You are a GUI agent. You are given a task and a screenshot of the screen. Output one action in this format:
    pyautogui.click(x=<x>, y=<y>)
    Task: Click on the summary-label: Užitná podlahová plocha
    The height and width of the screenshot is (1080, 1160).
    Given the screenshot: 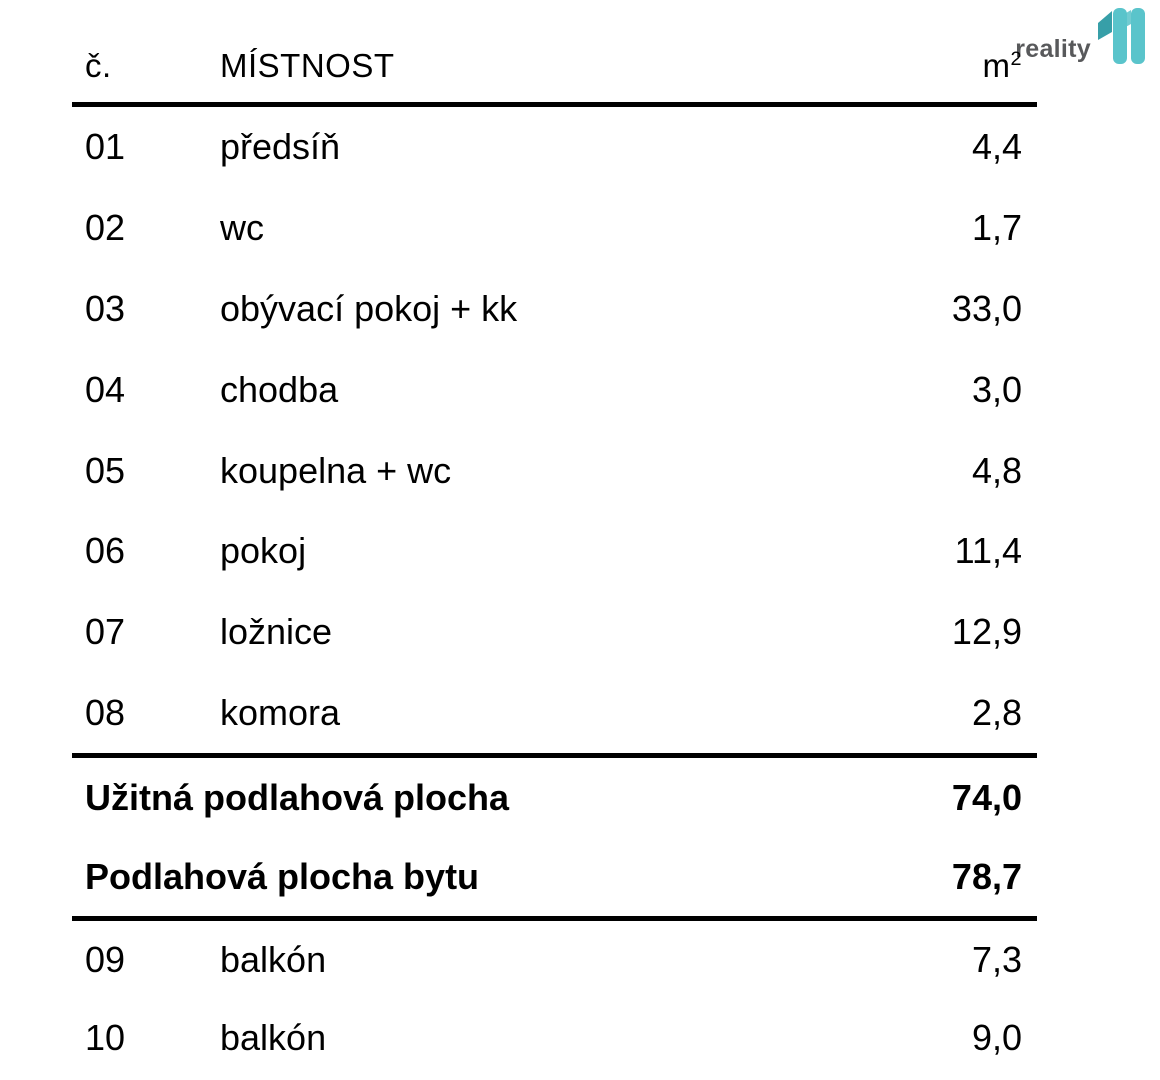 What is the action you would take?
    pyautogui.click(x=297, y=797)
    